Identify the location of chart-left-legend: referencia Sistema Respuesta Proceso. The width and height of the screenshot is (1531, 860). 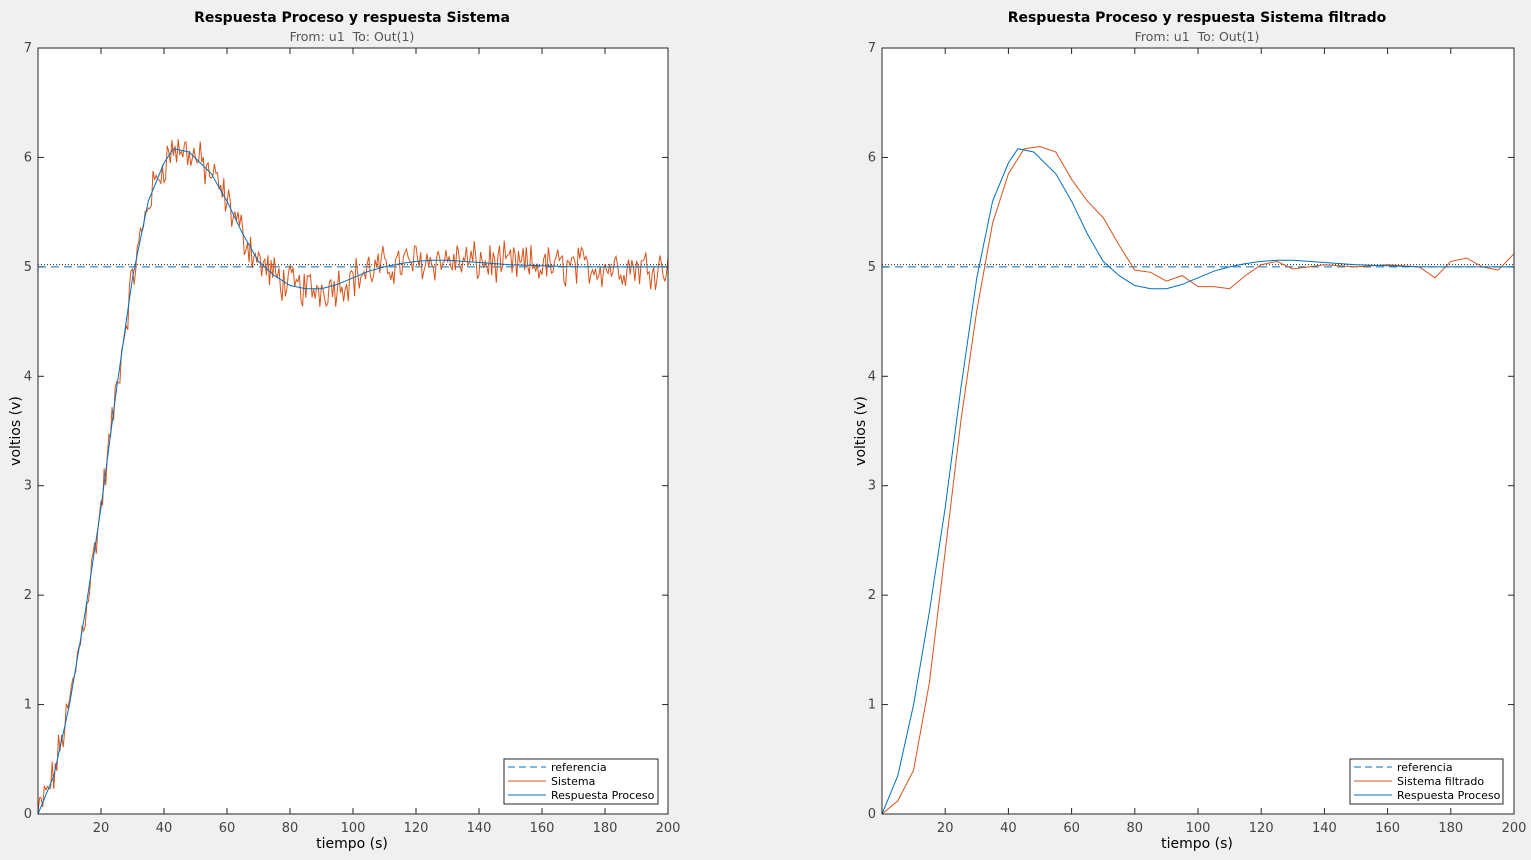
(581, 781).